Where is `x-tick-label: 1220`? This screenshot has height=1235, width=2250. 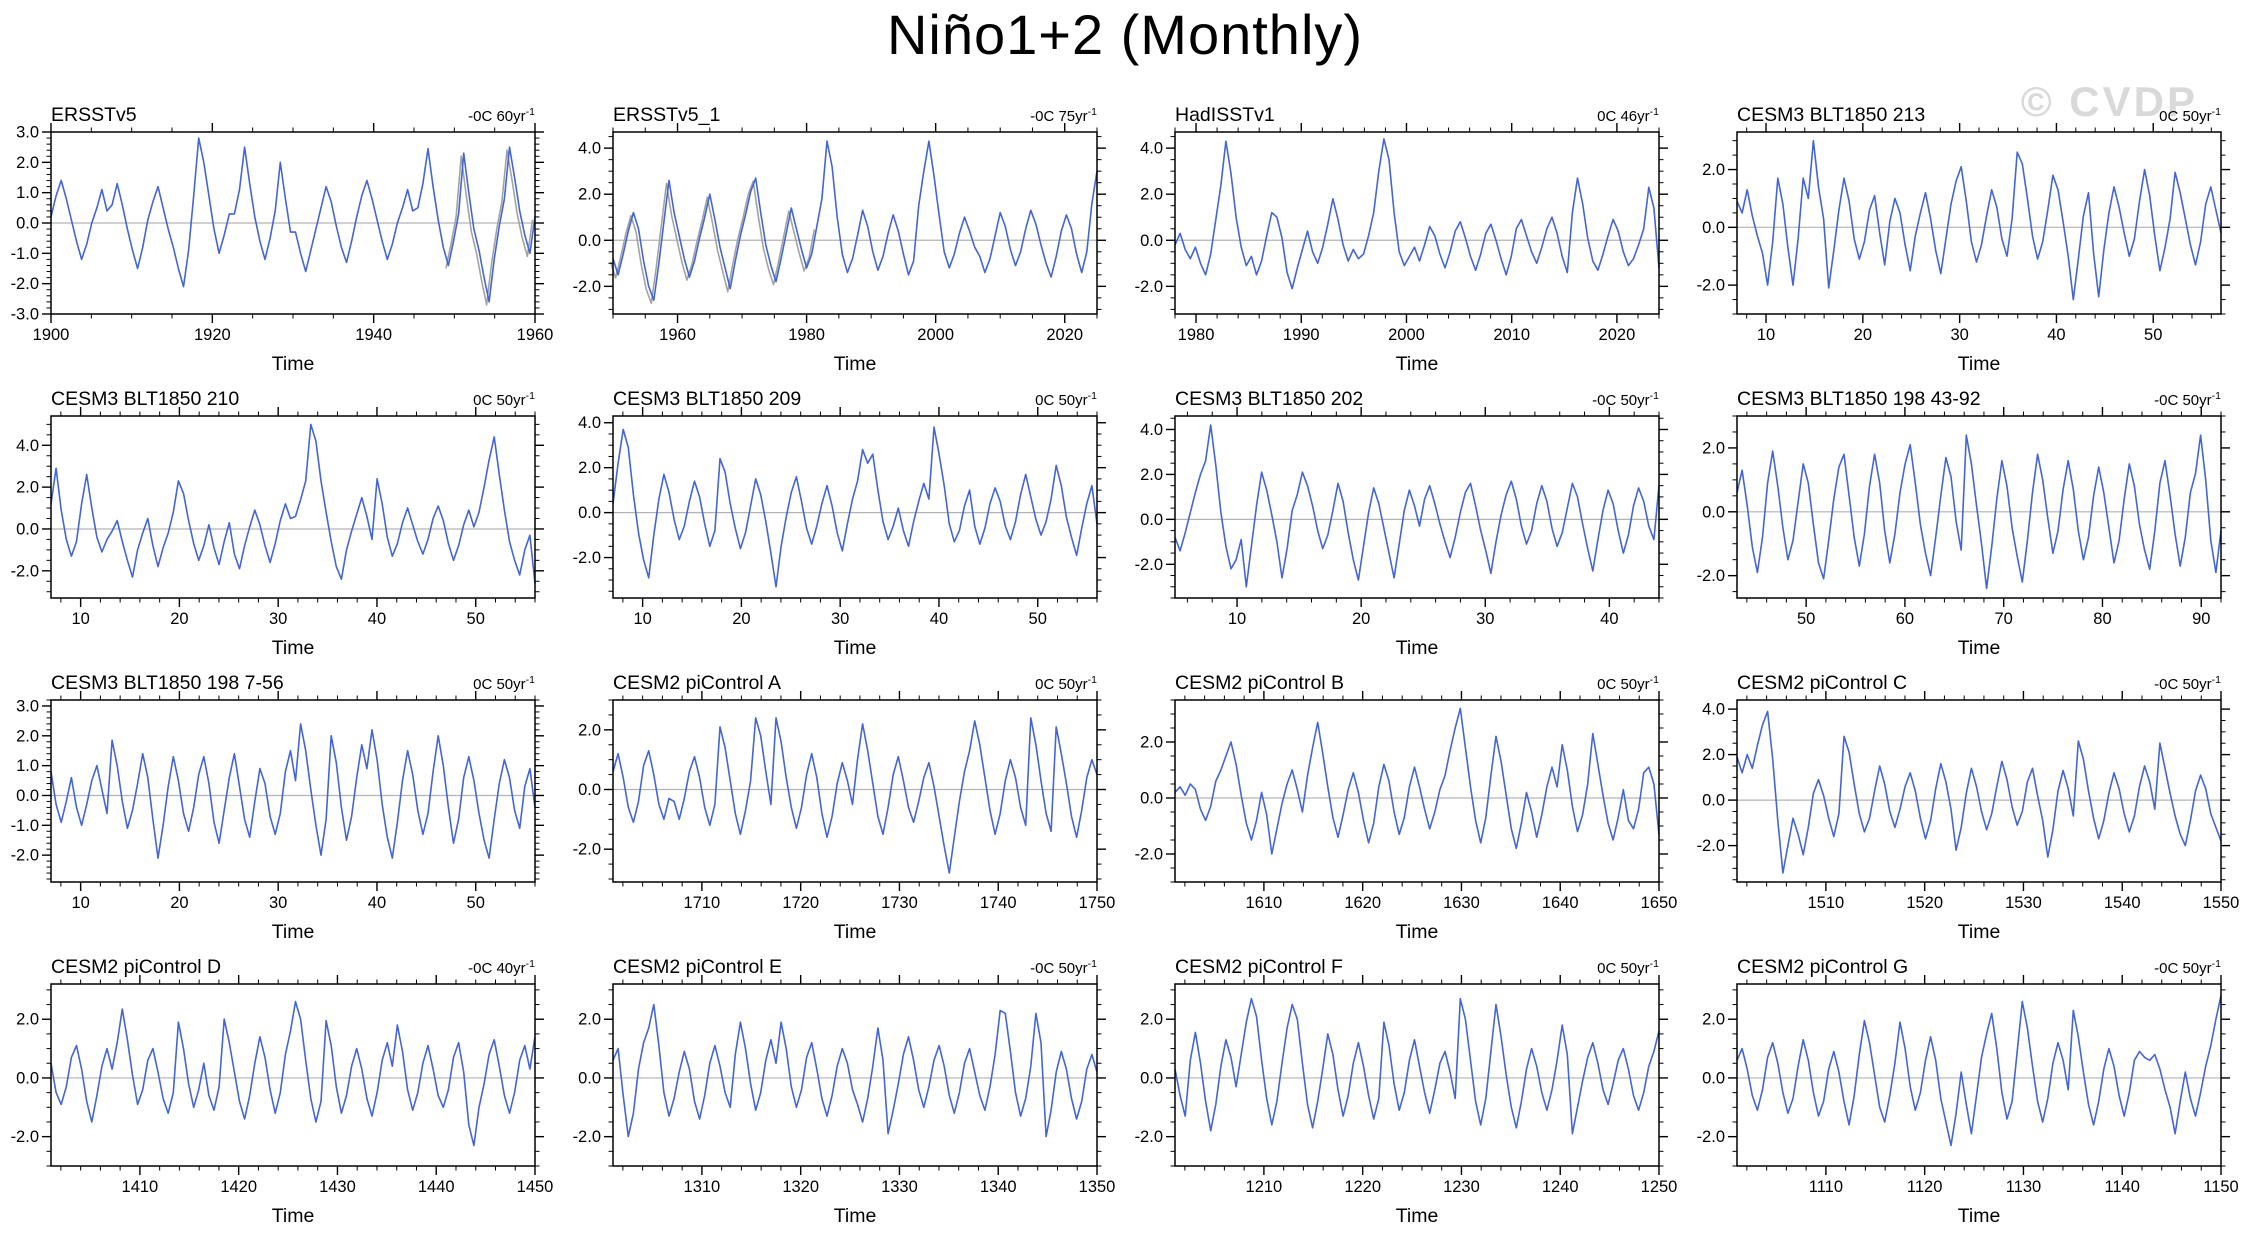
x-tick-label: 1220 is located at coordinates (1362, 1187).